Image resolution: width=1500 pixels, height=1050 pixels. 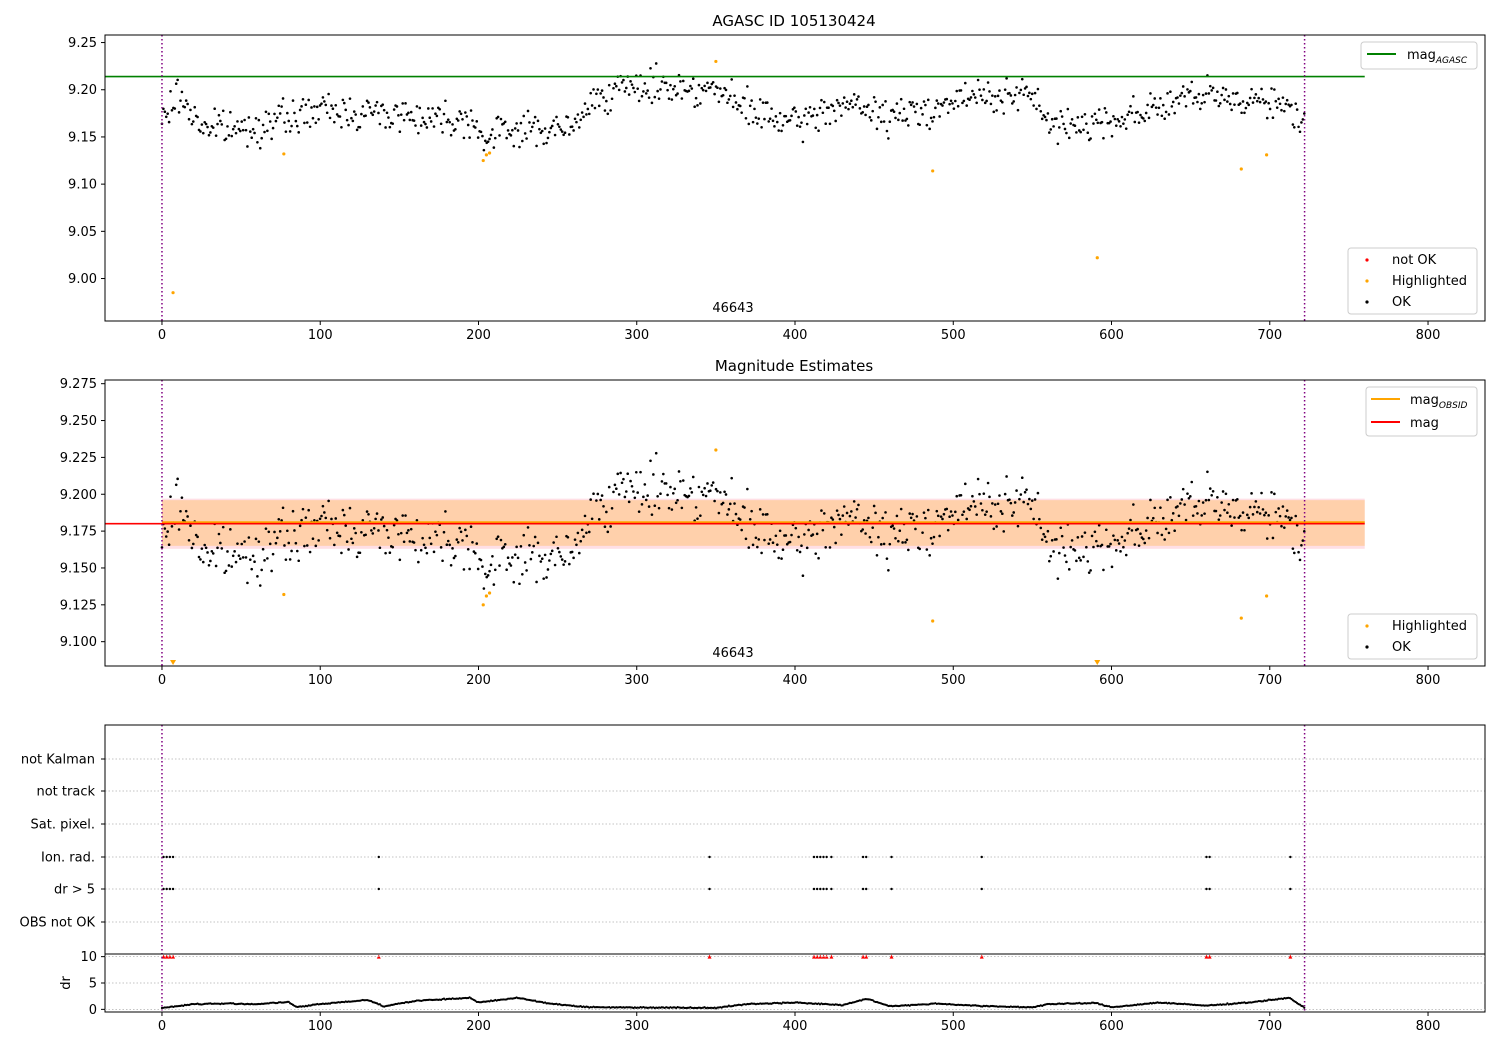 I want to click on y-tick-label: 9.150, so click(x=78, y=568).